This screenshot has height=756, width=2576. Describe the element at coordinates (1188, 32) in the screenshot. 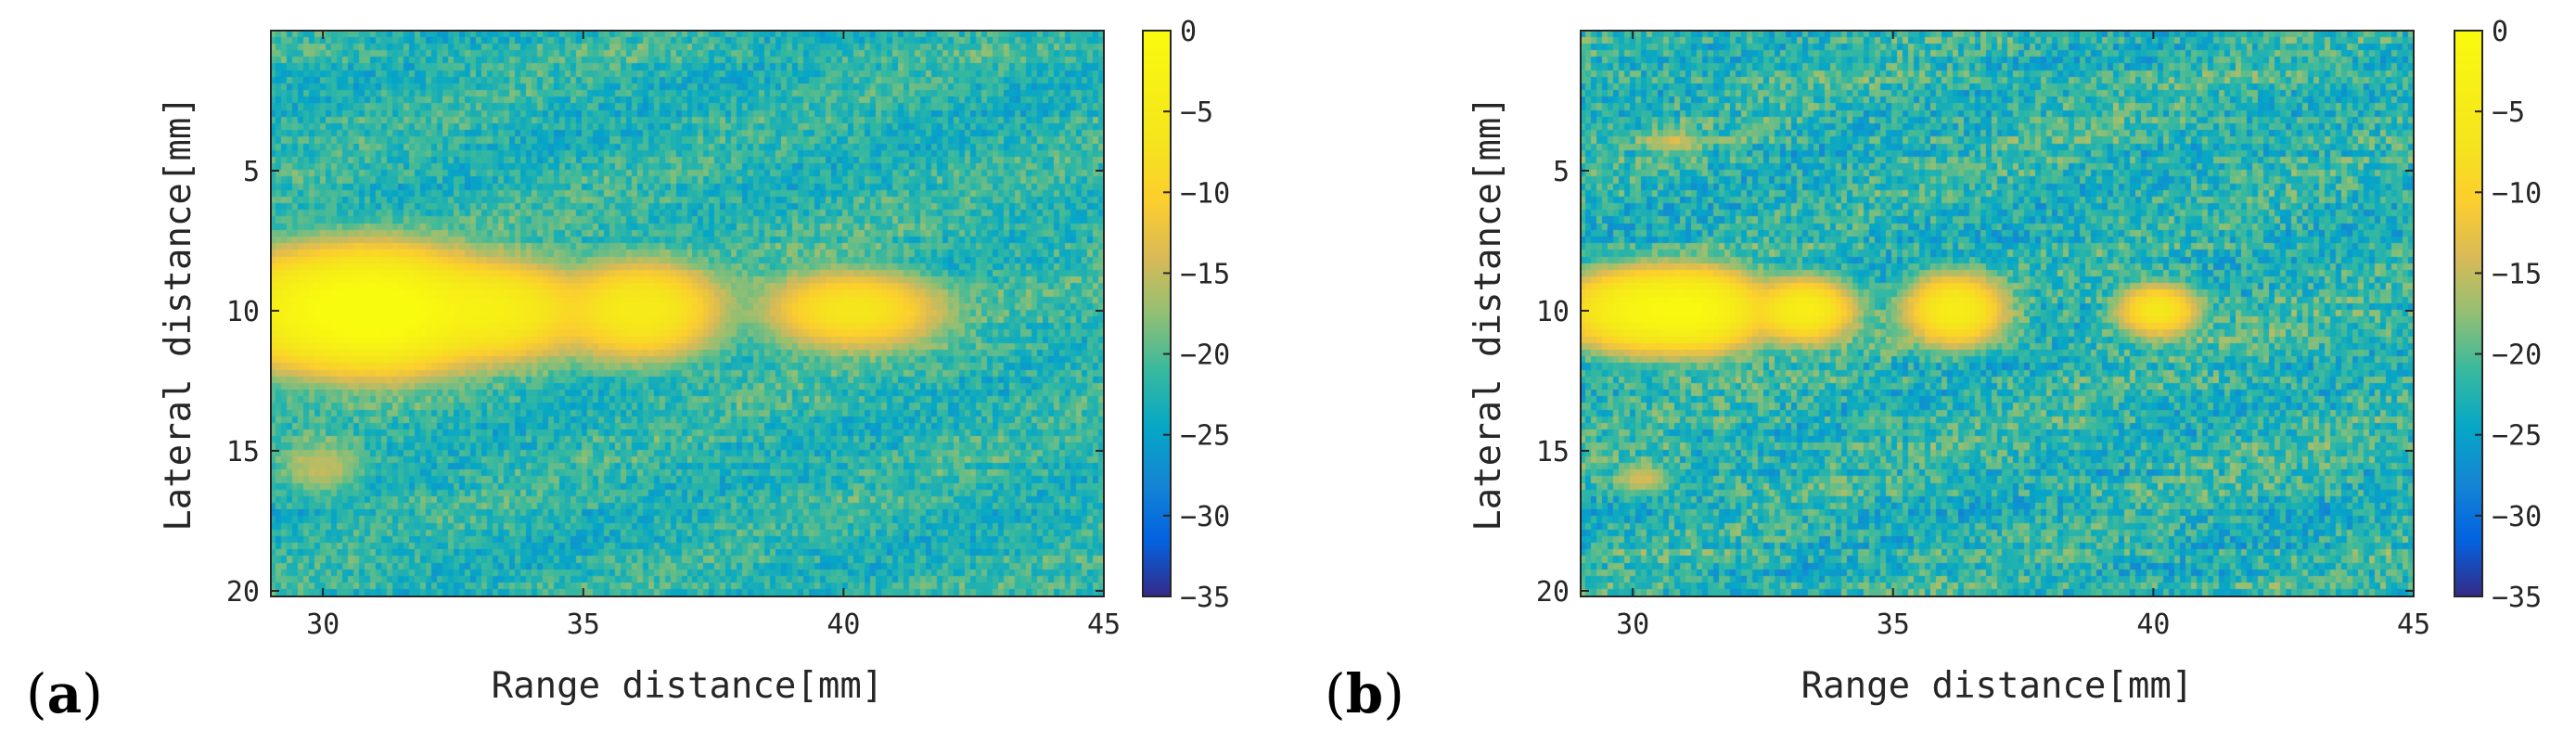

I see `colorbar-tick-label-a-0: 0` at that location.